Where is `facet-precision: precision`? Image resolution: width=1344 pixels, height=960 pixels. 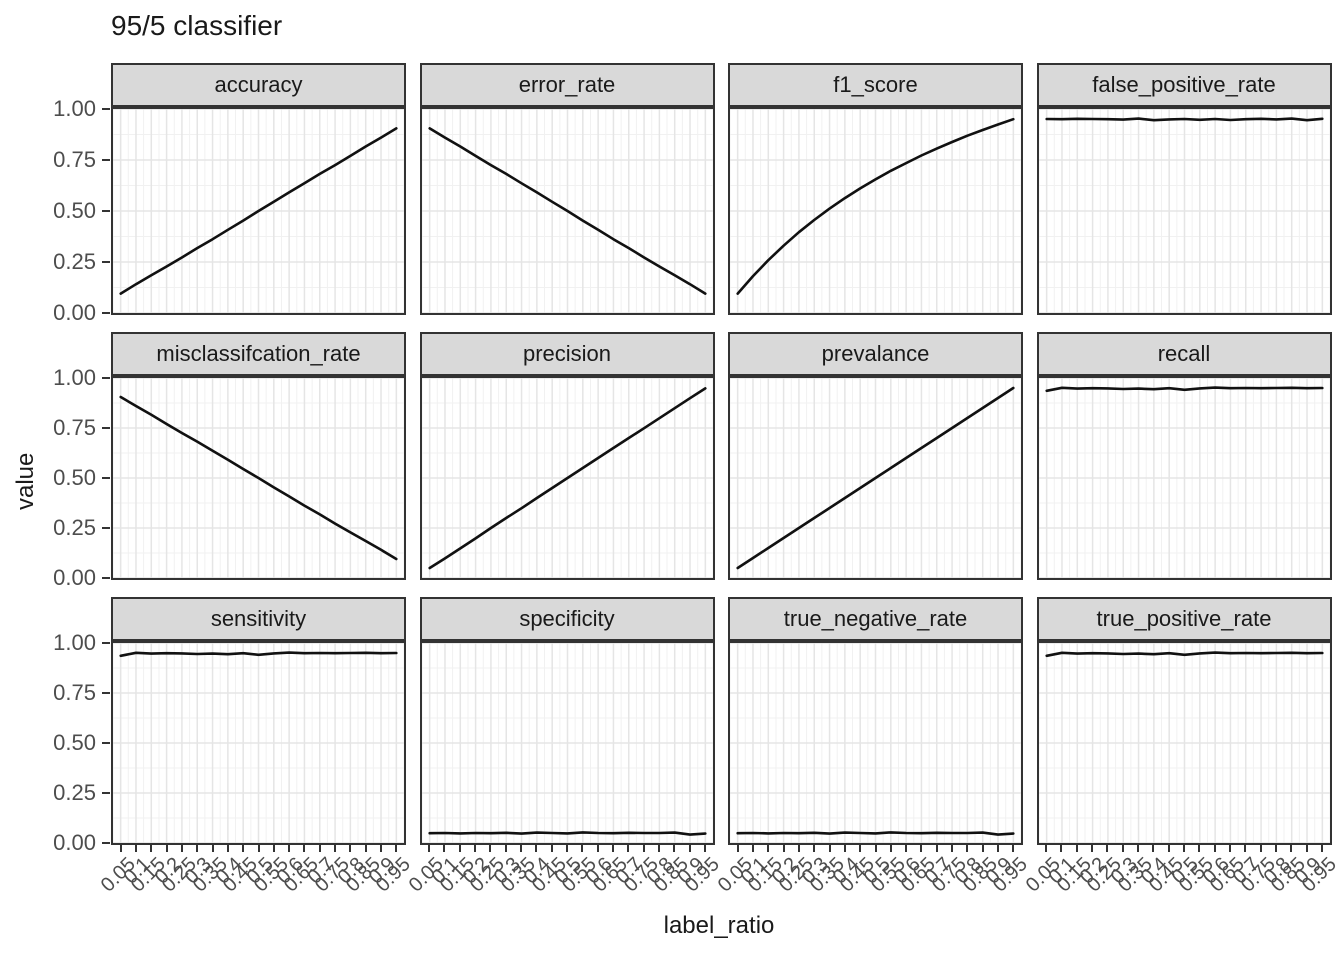 facet-precision: precision is located at coordinates (567, 456).